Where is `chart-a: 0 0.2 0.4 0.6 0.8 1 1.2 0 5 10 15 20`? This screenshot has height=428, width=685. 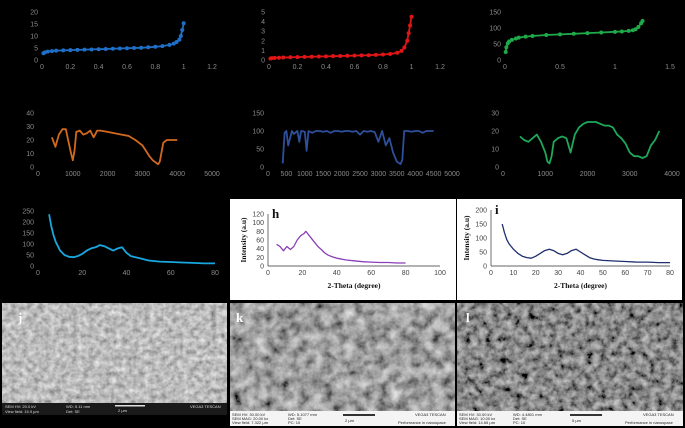 chart-a: 0 0.2 0.4 0.6 0.8 1 1.2 0 5 10 15 20 is located at coordinates (123, 41).